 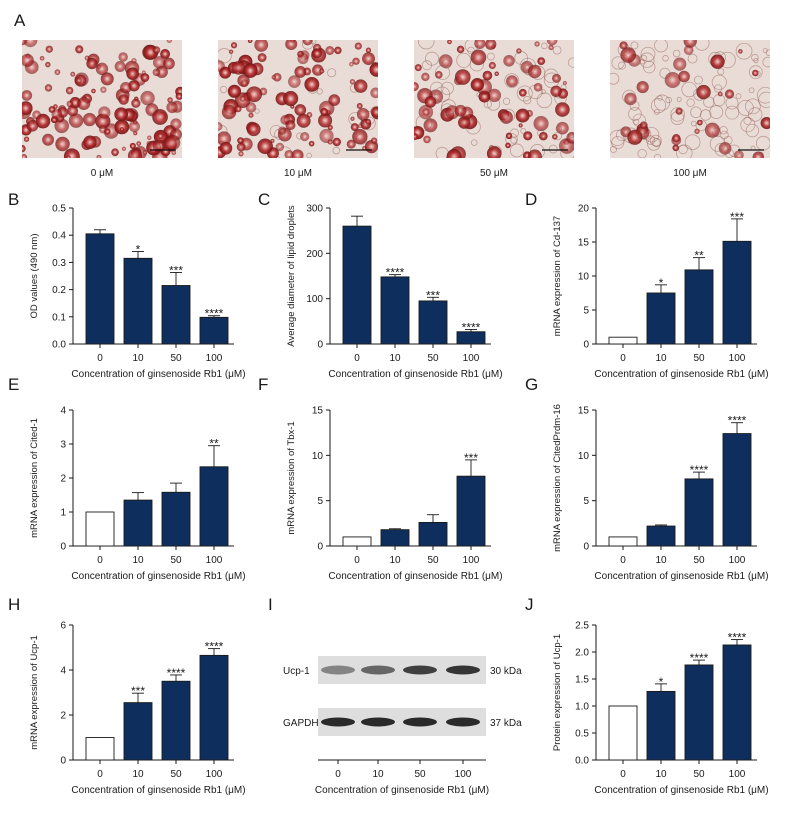 I want to click on panel-letter-i: I, so click(x=270, y=604).